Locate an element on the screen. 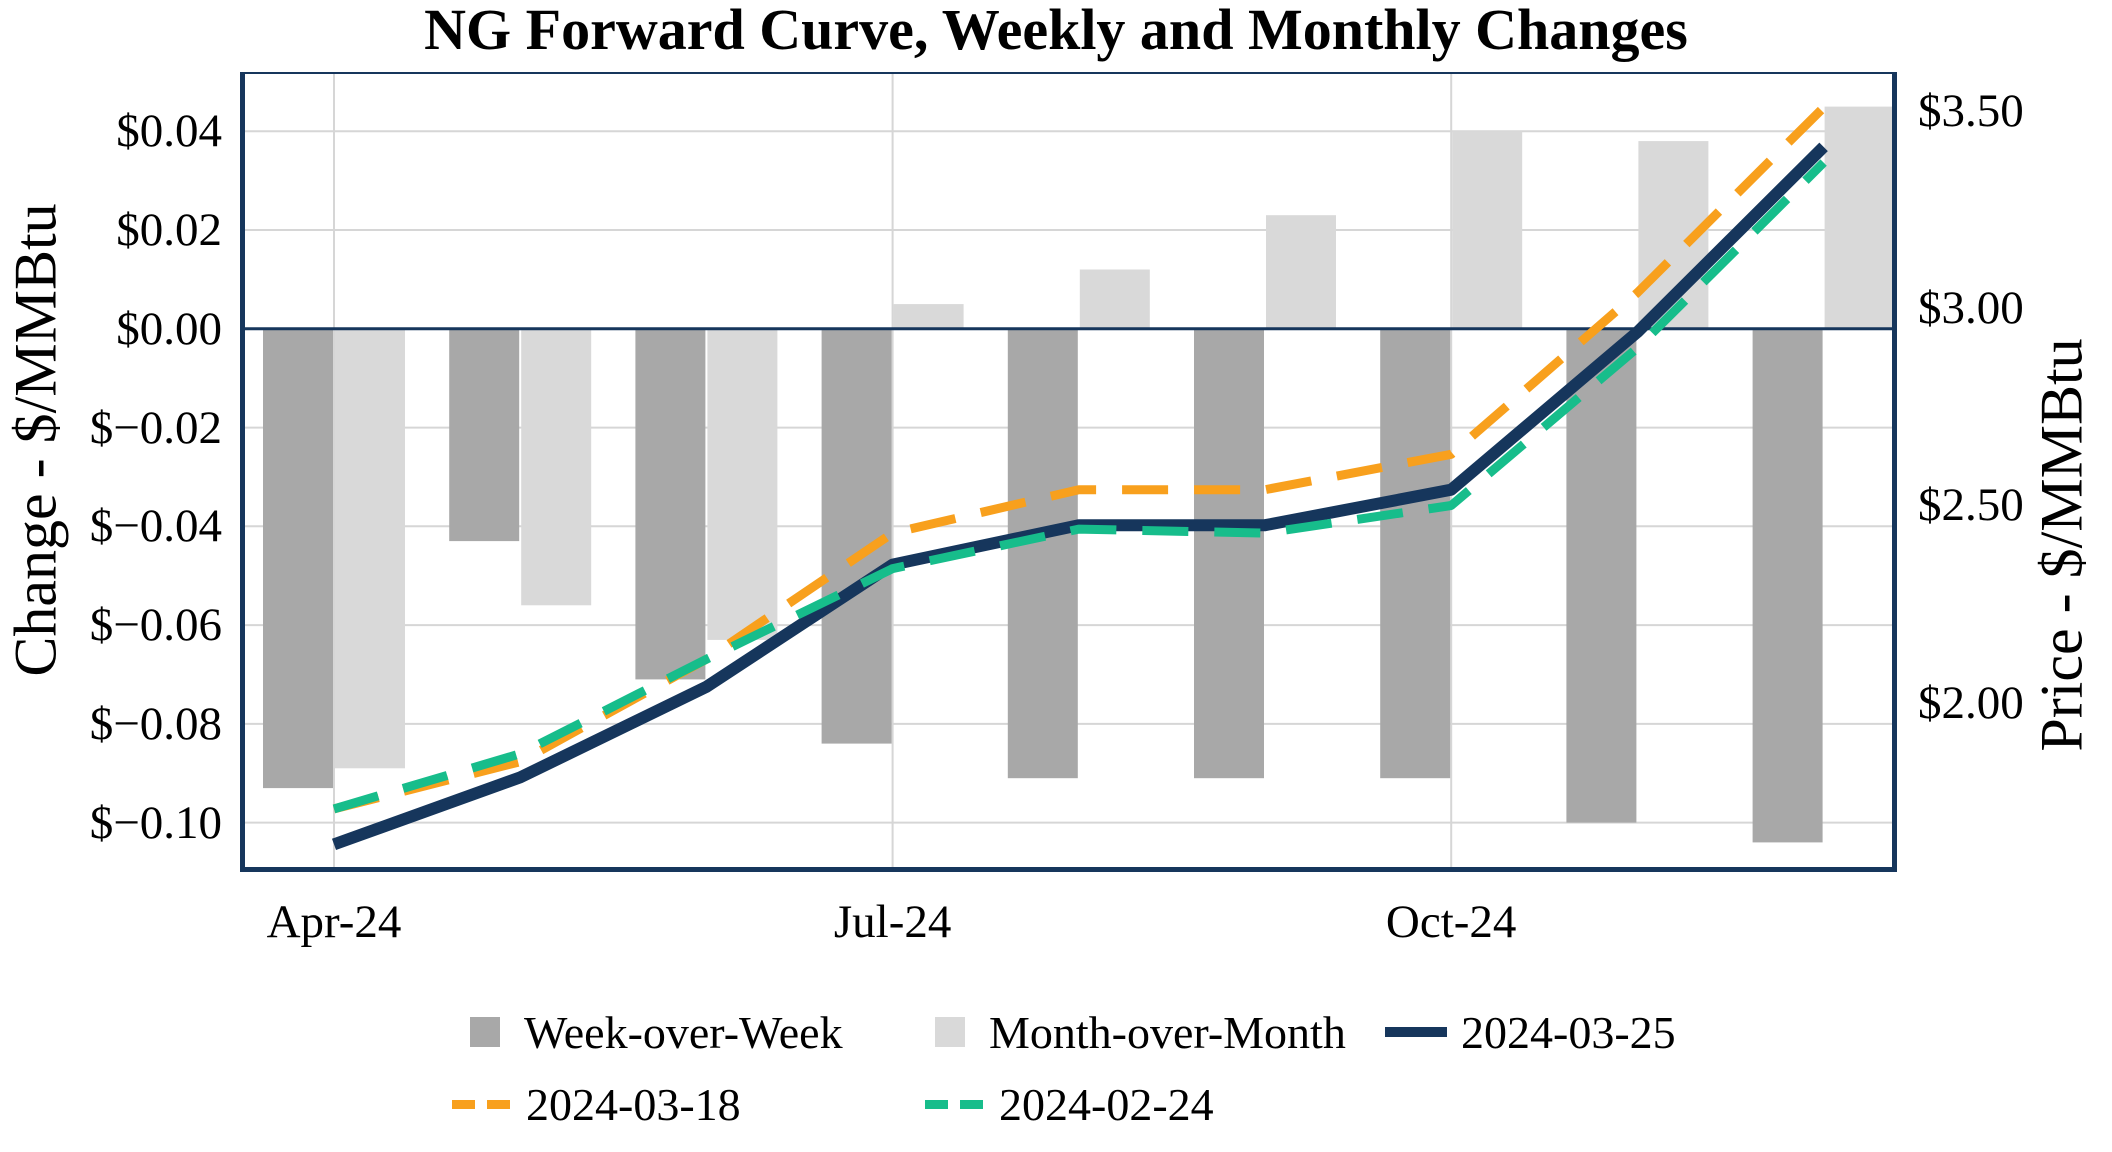 This screenshot has width=2112, height=1152. legend-label-month-over-month: Month-over-Month is located at coordinates (1167, 1032).